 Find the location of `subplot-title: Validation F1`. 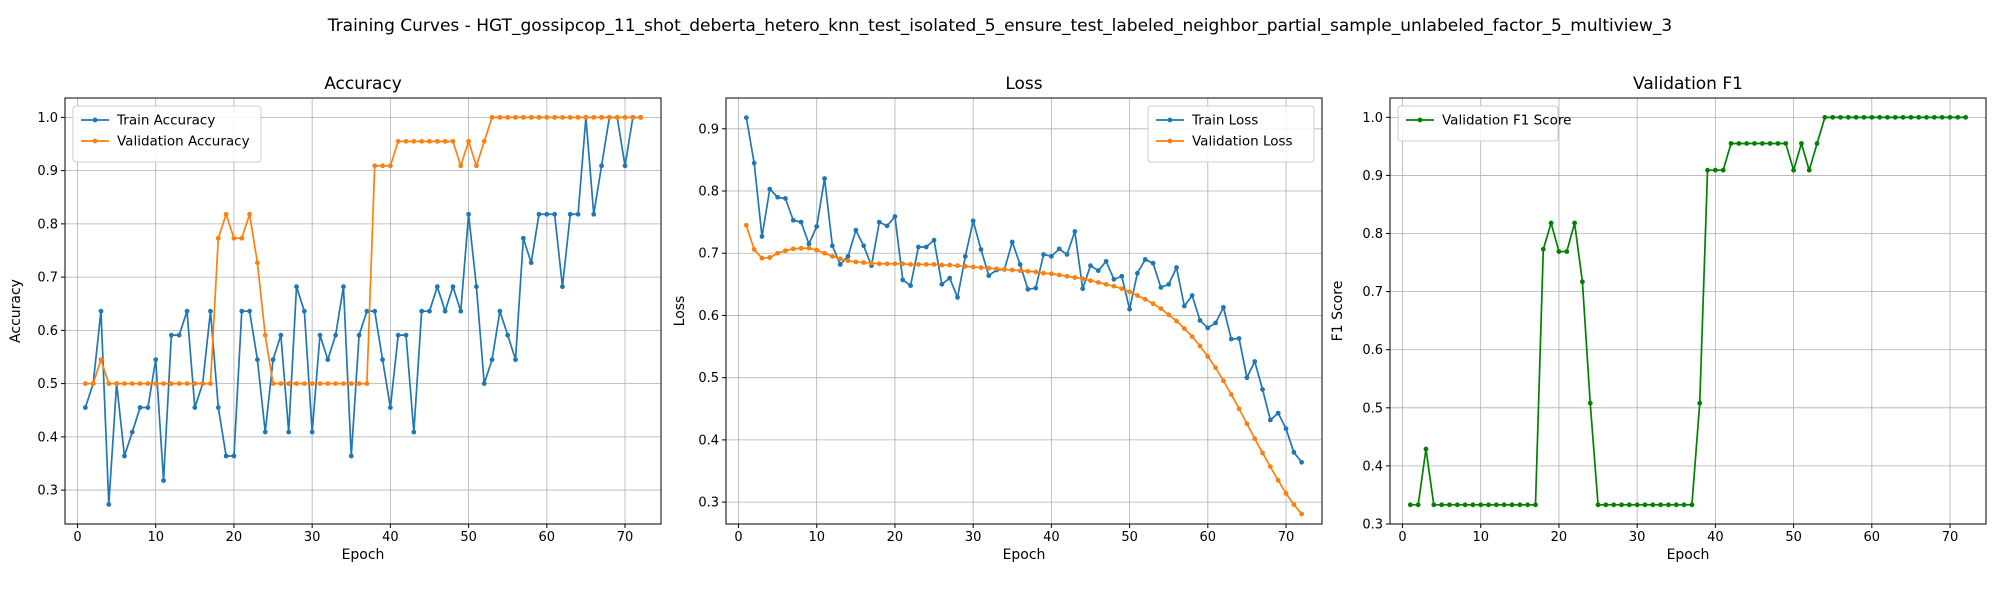

subplot-title: Validation F1 is located at coordinates (1688, 84).